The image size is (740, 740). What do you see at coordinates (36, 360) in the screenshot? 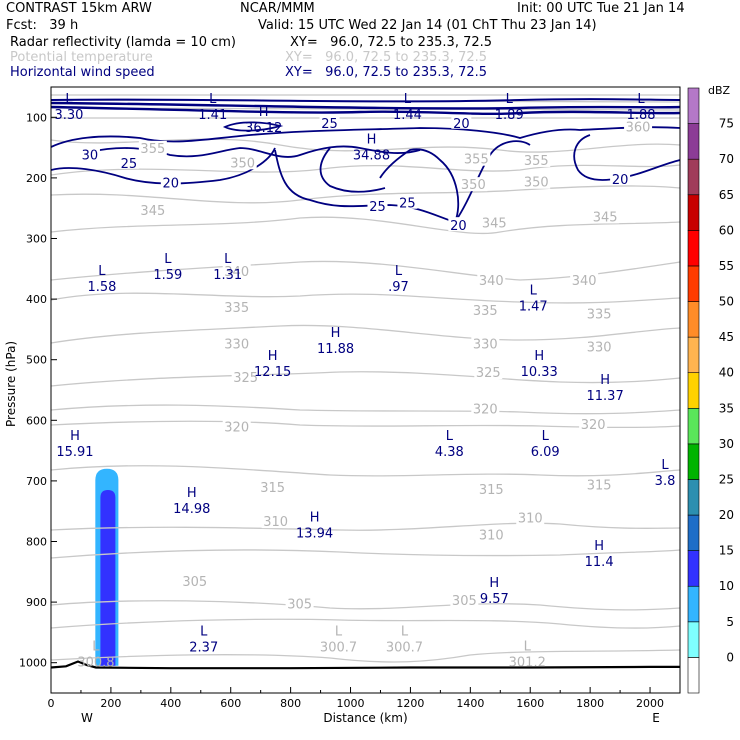
I see `y-tick-label: 500` at bounding box center [36, 360].